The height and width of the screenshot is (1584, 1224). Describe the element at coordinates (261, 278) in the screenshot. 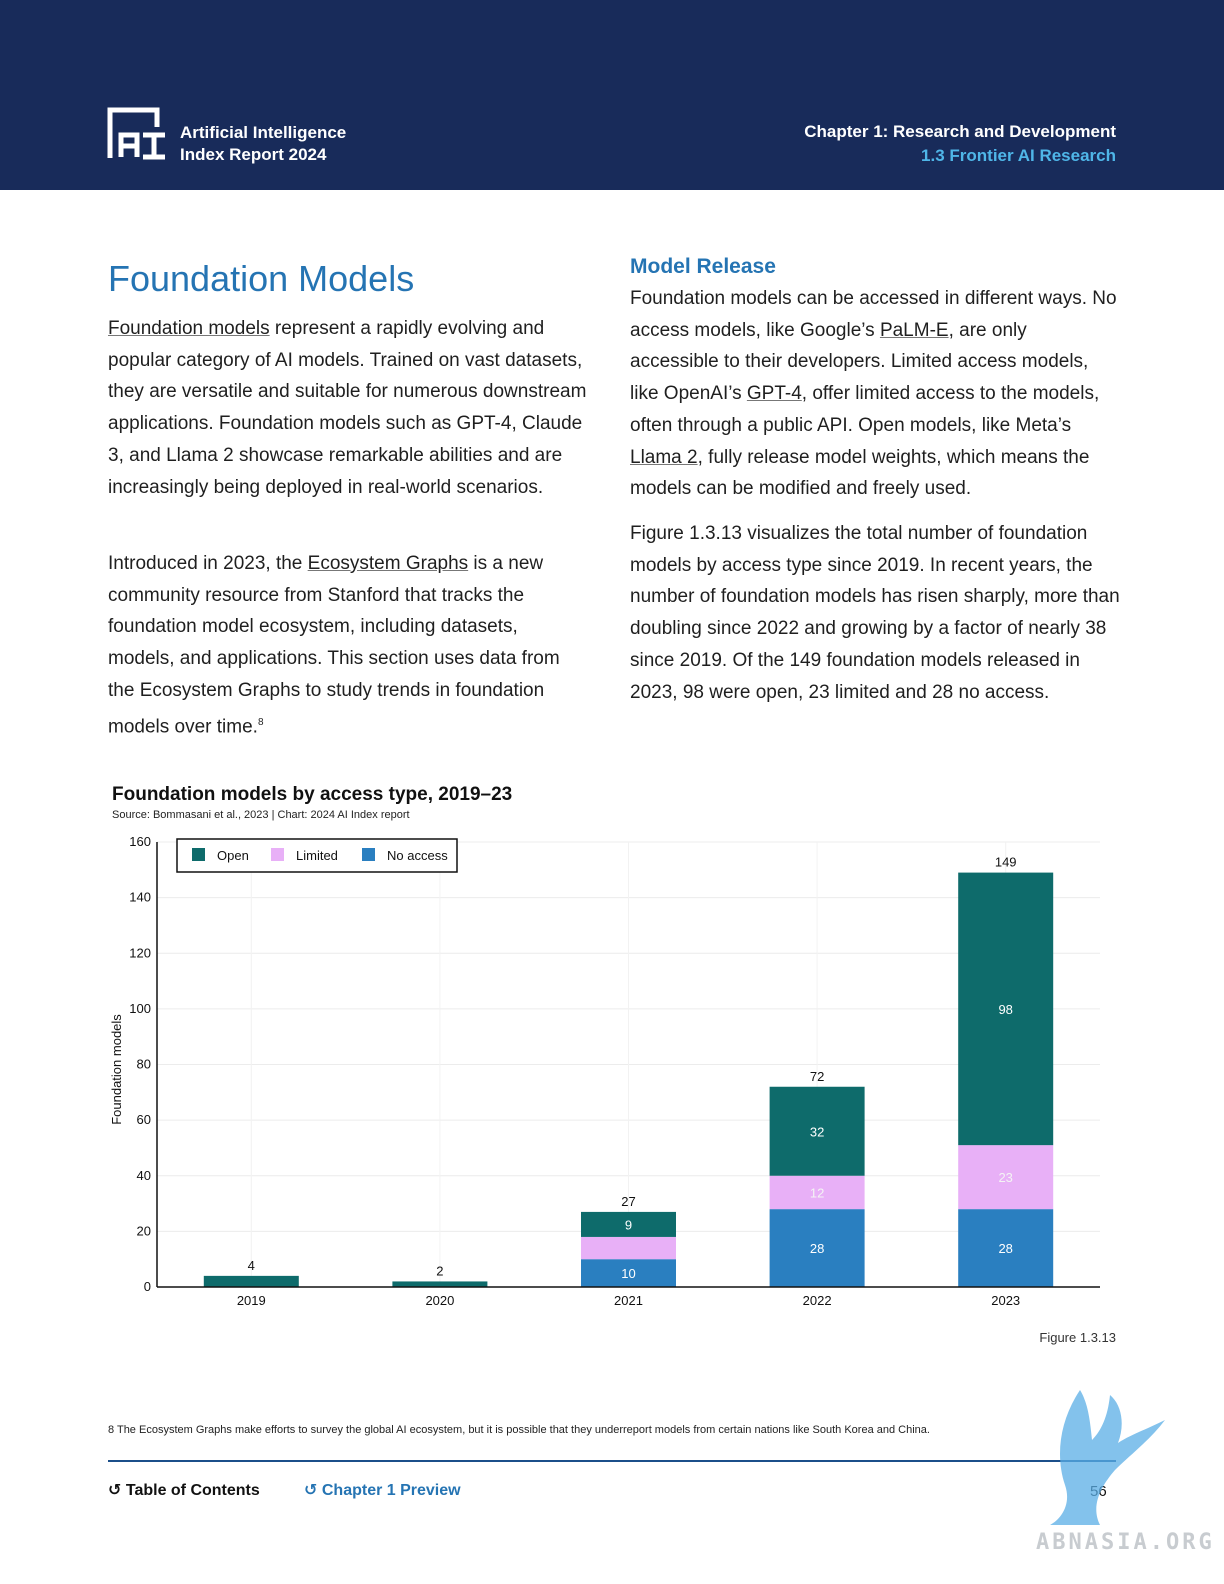

I see `section-heading: Foundation Models` at that location.